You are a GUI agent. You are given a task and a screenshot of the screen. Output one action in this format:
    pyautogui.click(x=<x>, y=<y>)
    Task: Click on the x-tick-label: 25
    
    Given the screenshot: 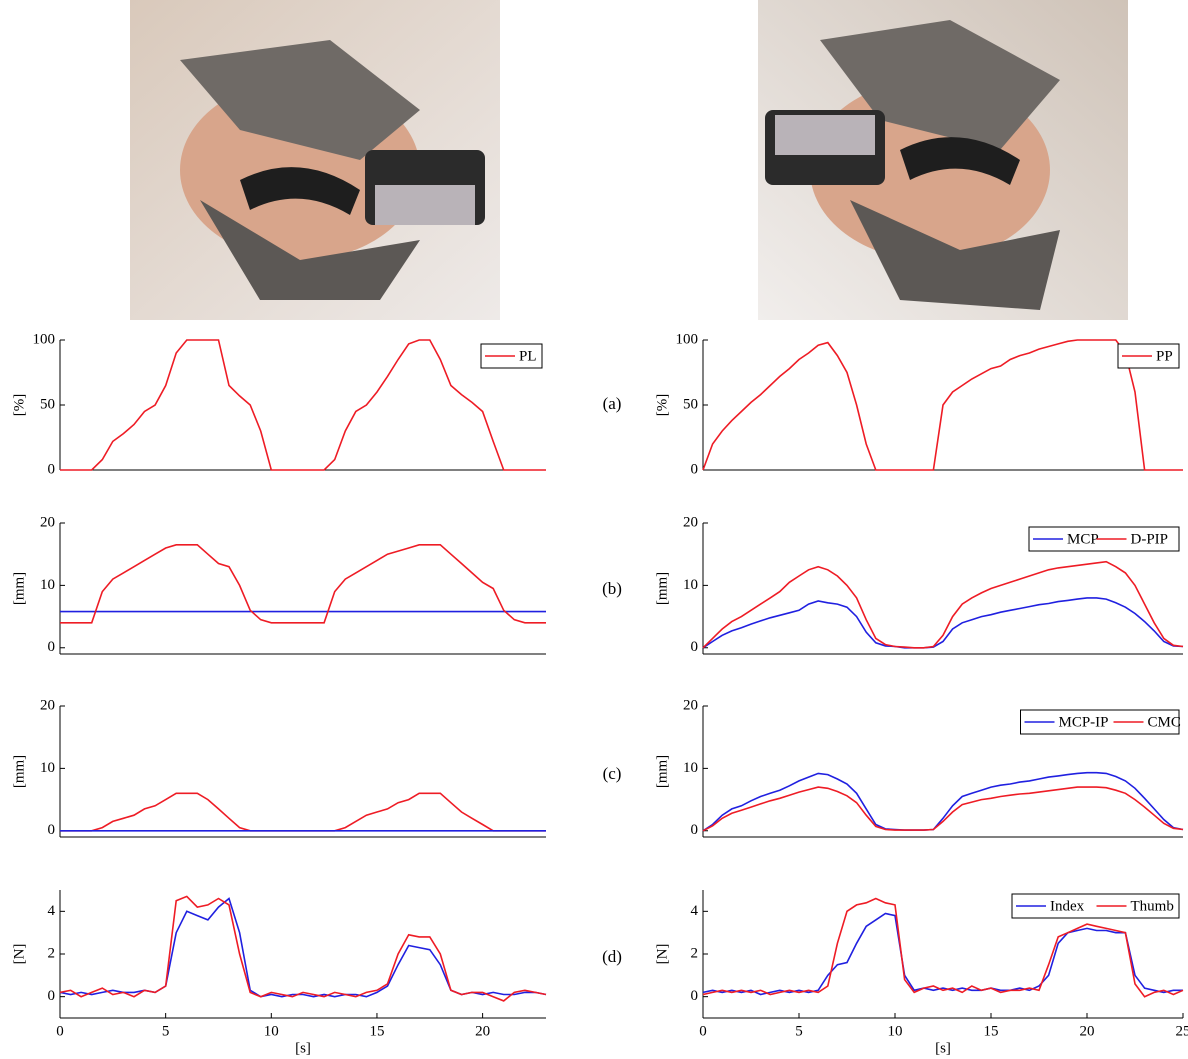 What is the action you would take?
    pyautogui.click(x=1182, y=1031)
    